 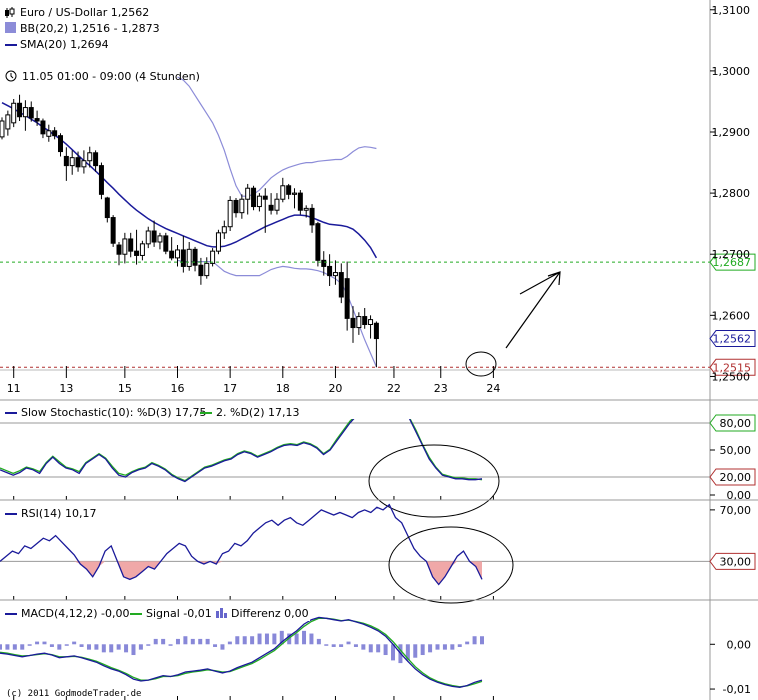 What do you see at coordinates (394, 388) in the screenshot?
I see `x-tick-label: 22` at bounding box center [394, 388].